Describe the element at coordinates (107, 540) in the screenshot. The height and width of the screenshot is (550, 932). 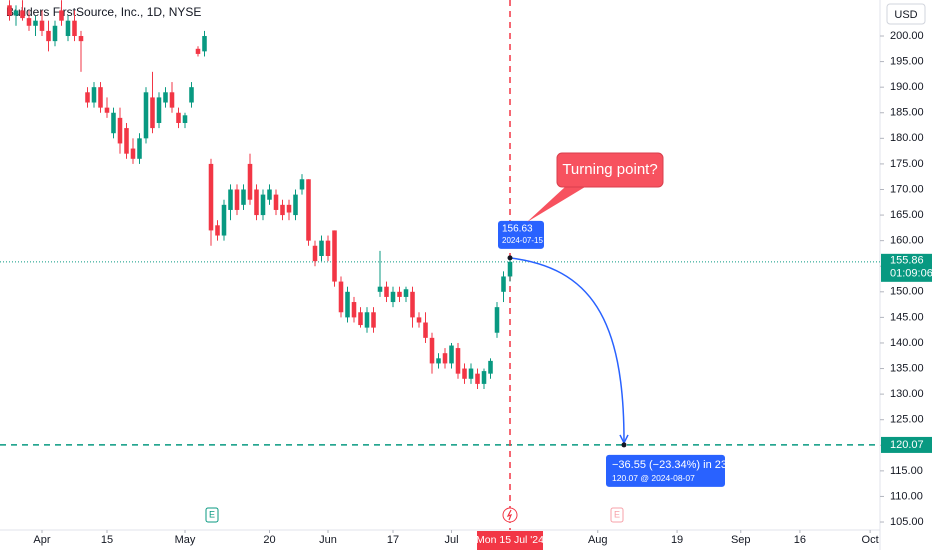
I see `x-tick-label: 15` at that location.